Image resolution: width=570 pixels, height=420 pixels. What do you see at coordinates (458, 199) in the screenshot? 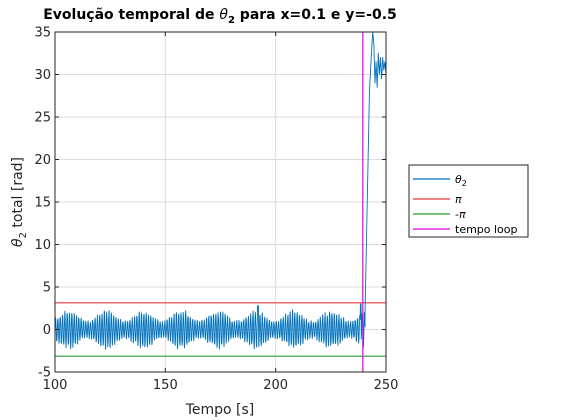
I see `legend-label-pi: π` at bounding box center [458, 199].